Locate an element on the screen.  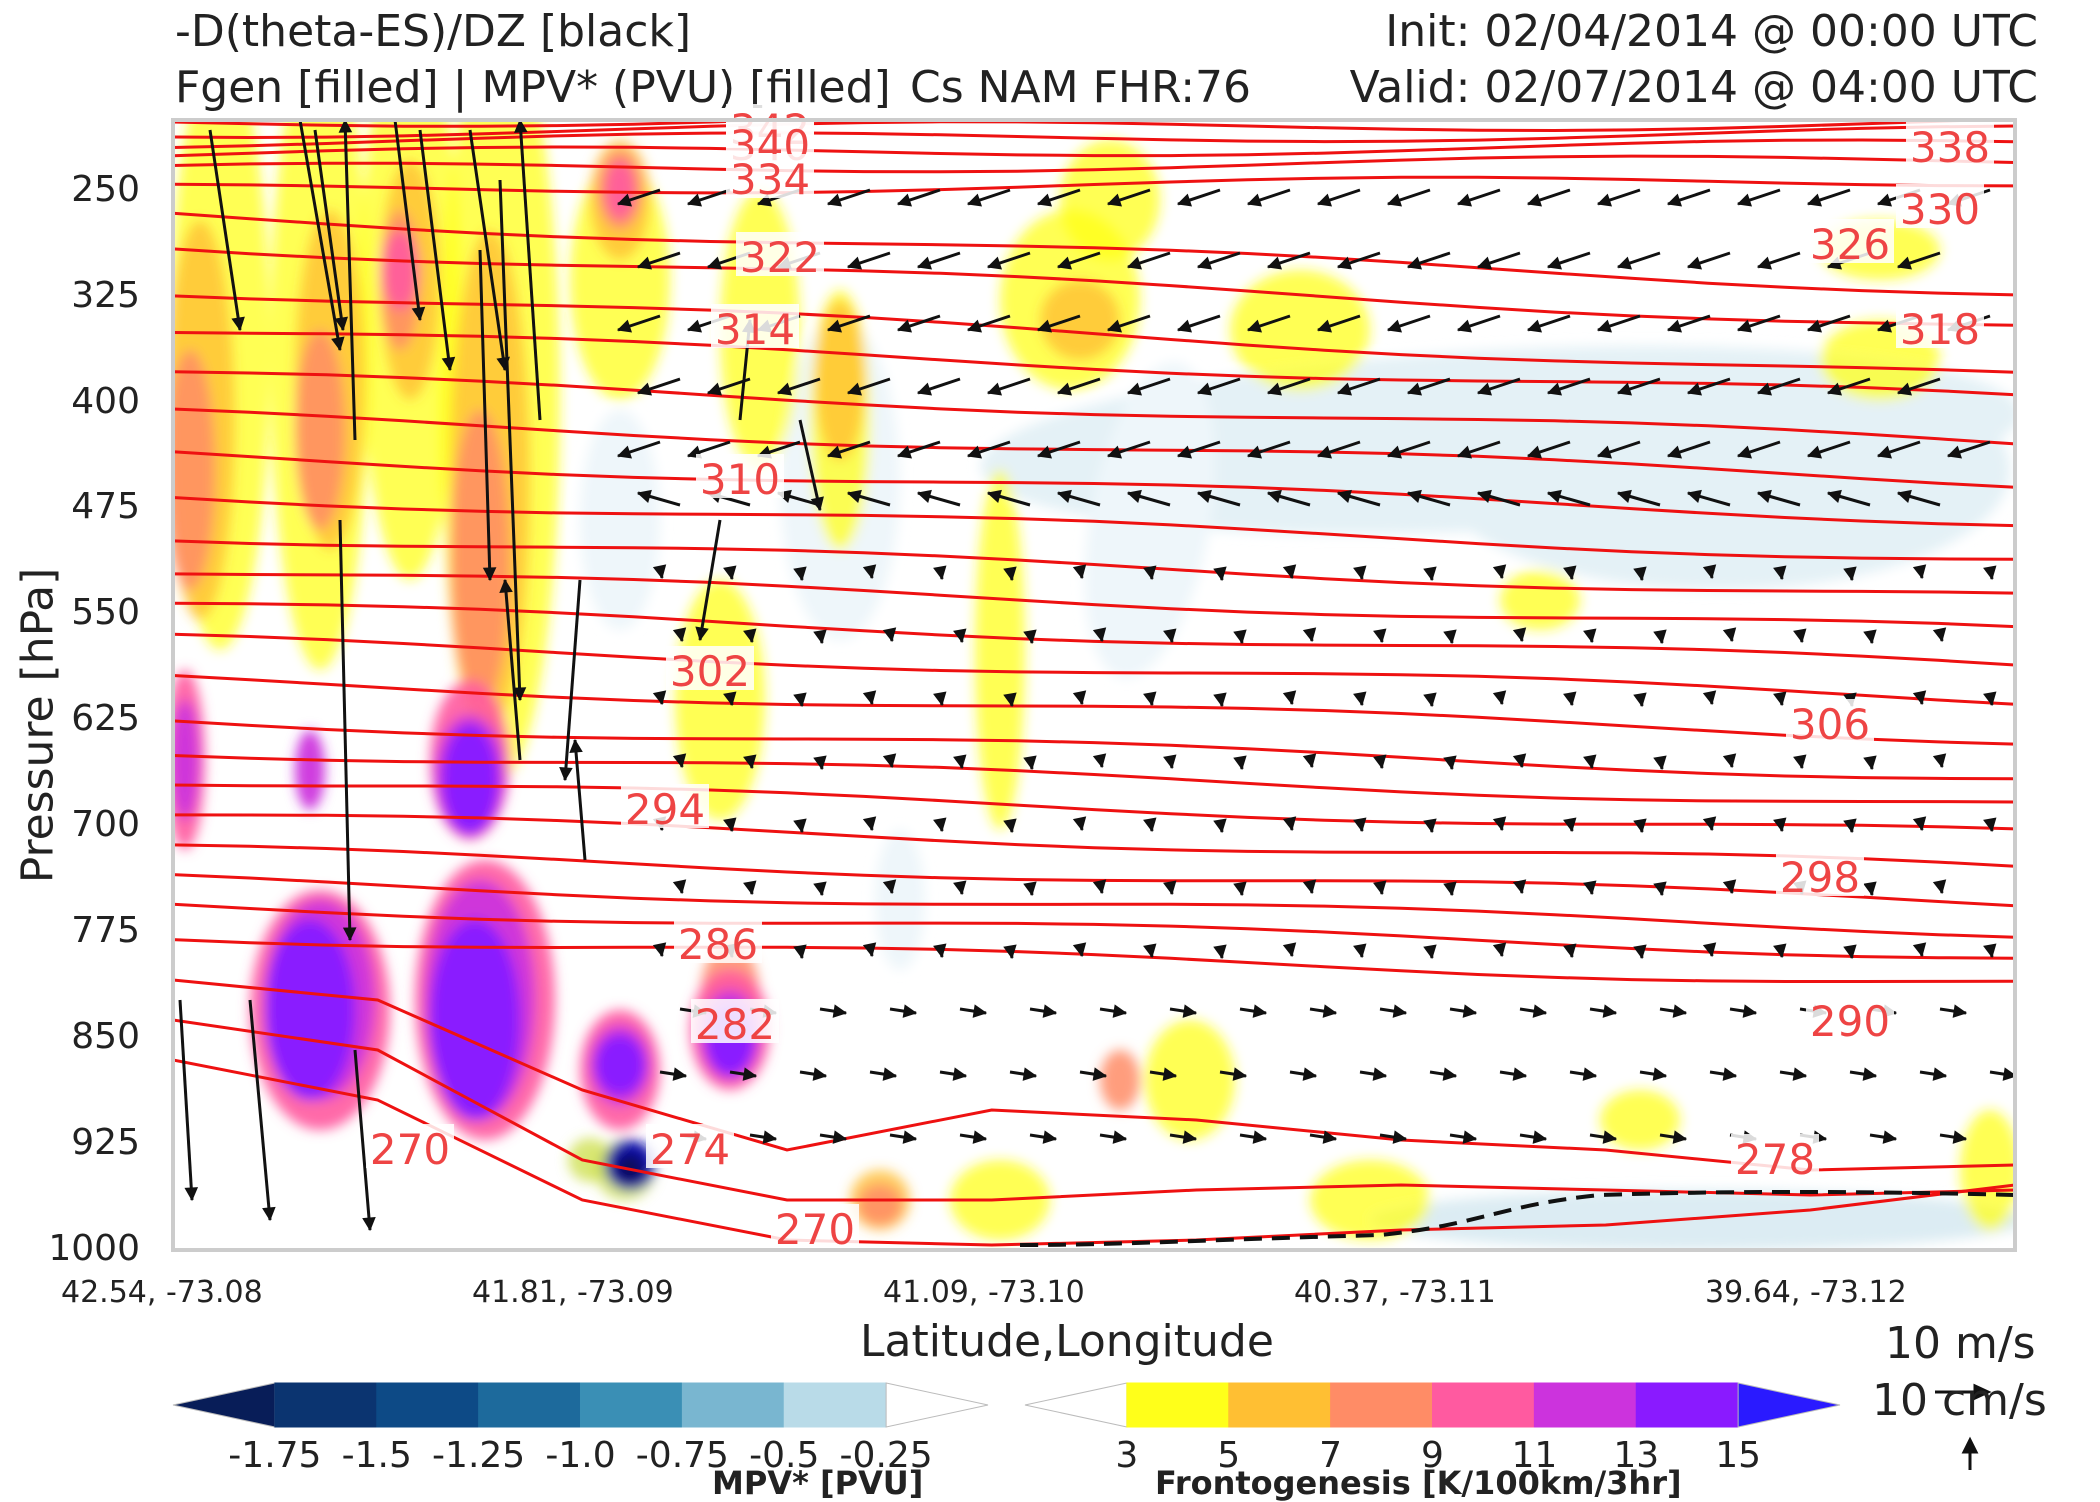
colorbar-tick-label: -1.0 is located at coordinates (580, 1455).